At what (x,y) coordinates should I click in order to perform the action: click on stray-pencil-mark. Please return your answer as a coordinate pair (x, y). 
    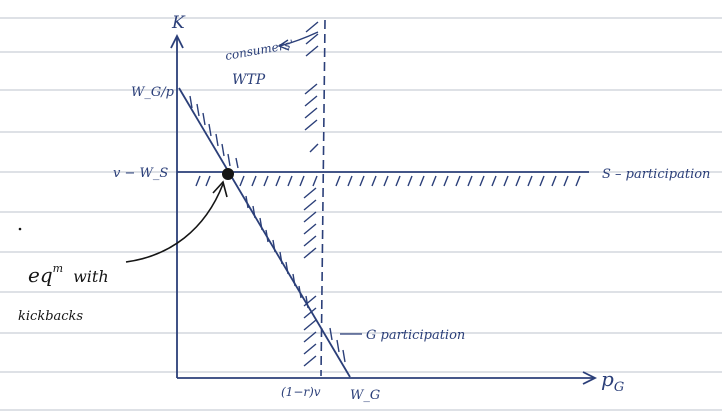
    Looking at the image, I should click on (20, 229).